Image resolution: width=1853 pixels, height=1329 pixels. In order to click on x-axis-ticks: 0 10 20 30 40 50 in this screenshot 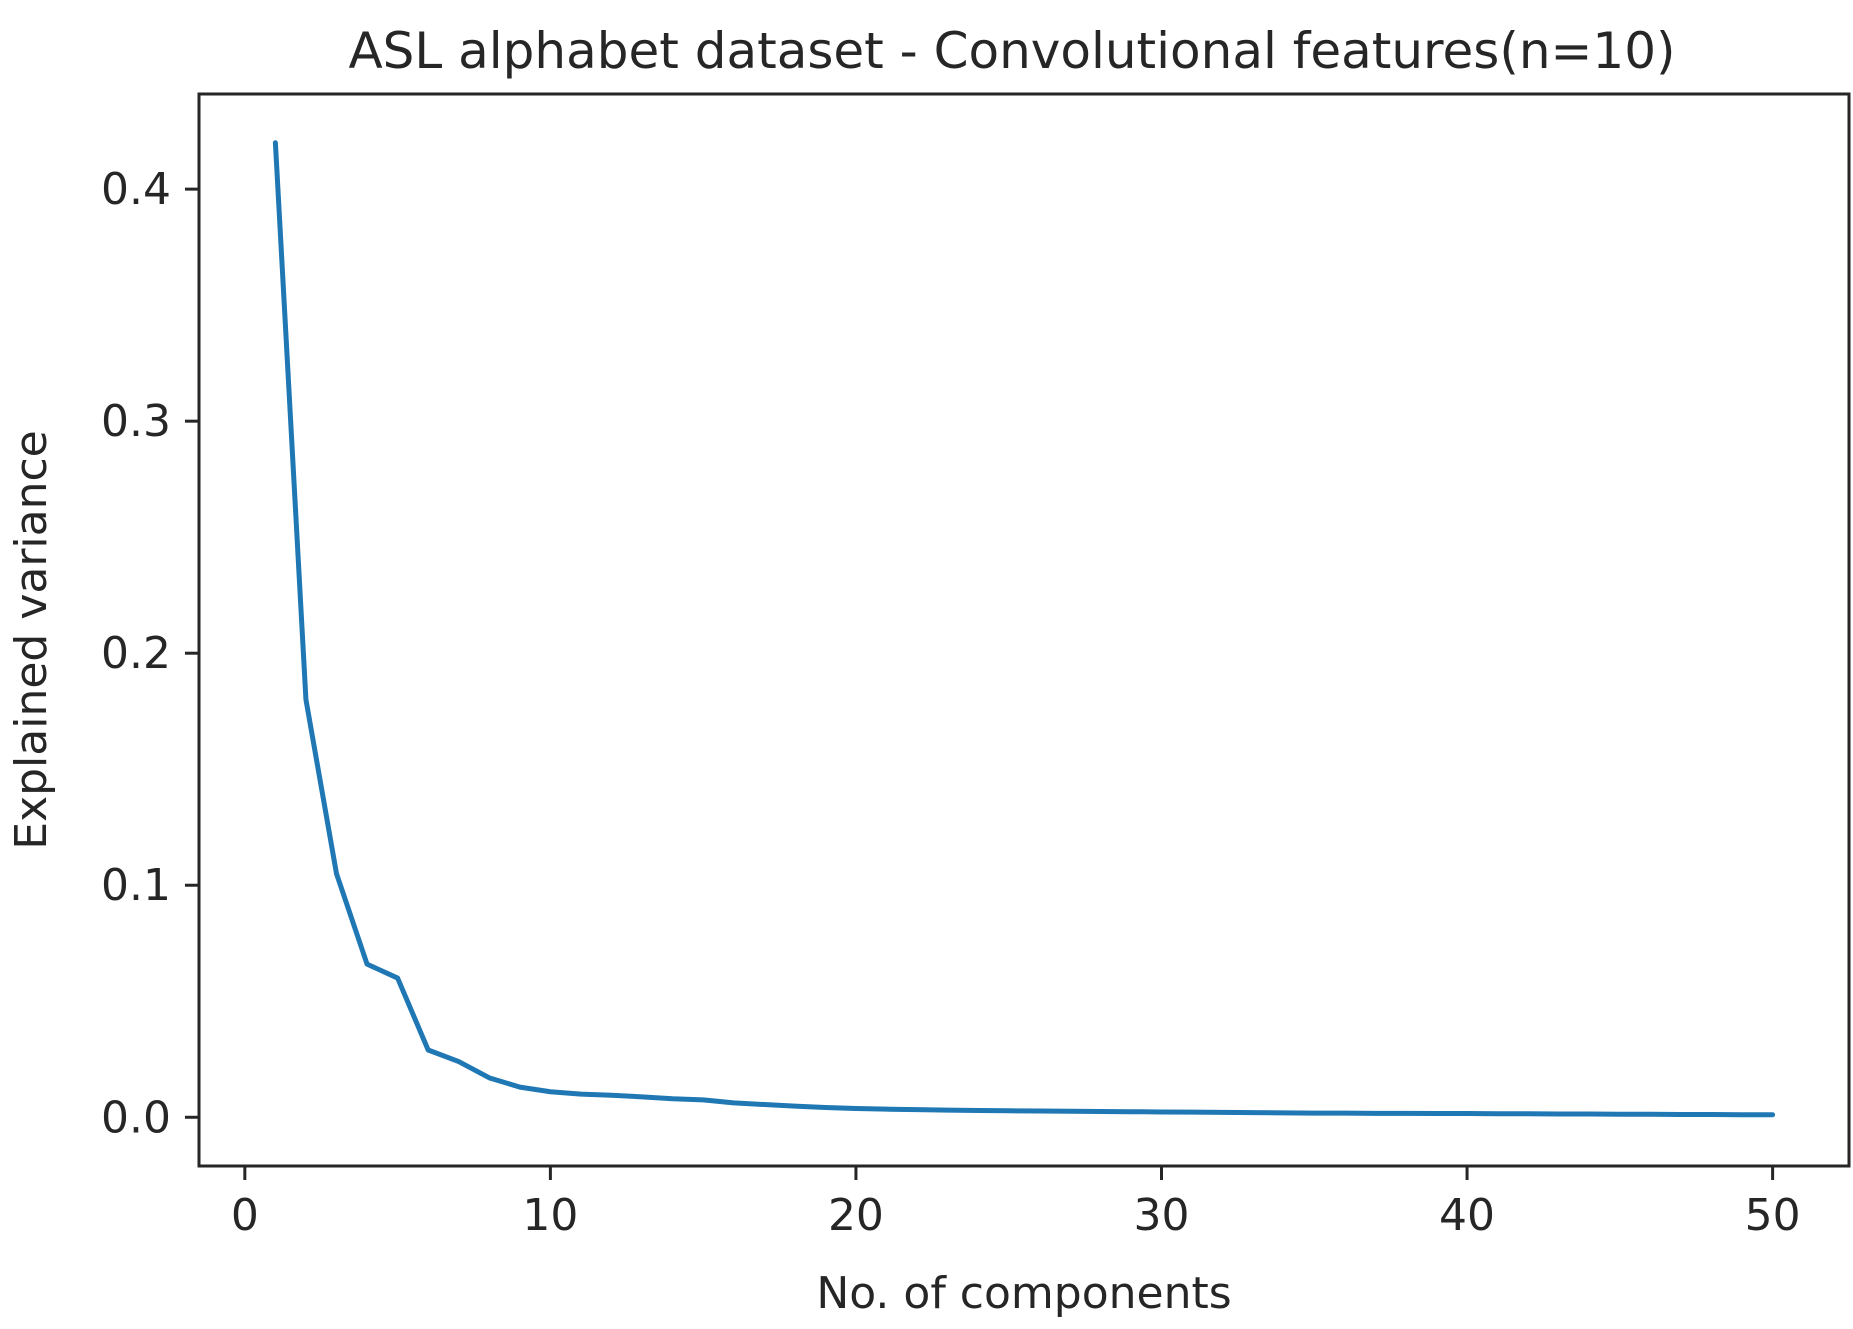, I will do `click(1016, 1203)`.